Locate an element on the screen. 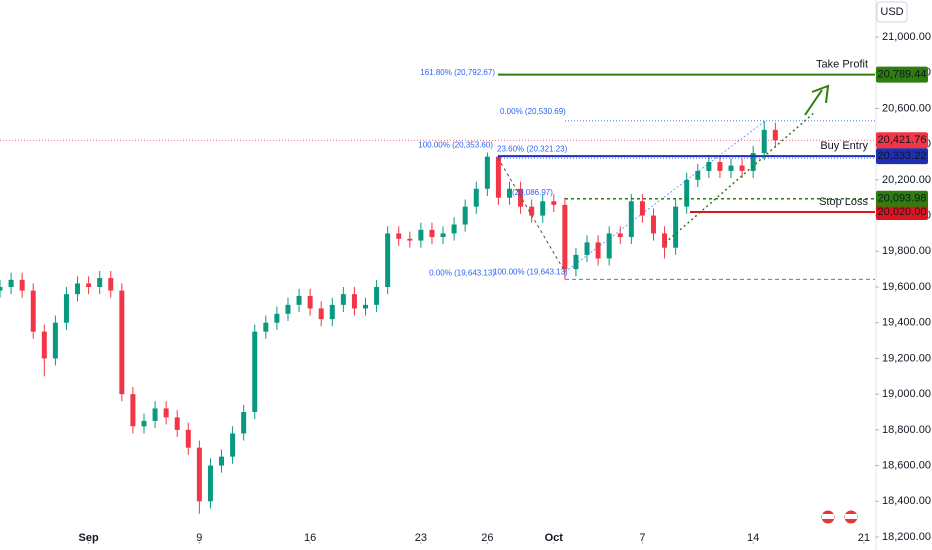  fib-label: 23.60% (20,321.23) is located at coordinates (532, 148).